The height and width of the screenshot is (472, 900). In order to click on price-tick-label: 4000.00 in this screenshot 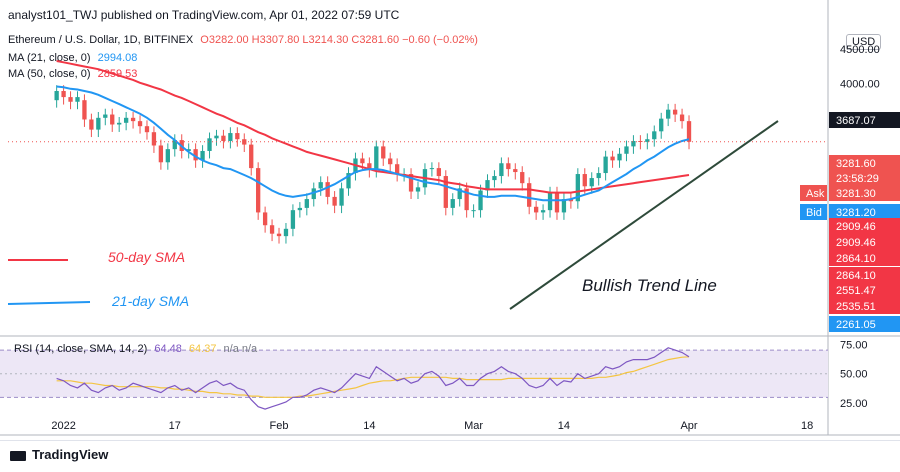, I will do `click(860, 85)`.